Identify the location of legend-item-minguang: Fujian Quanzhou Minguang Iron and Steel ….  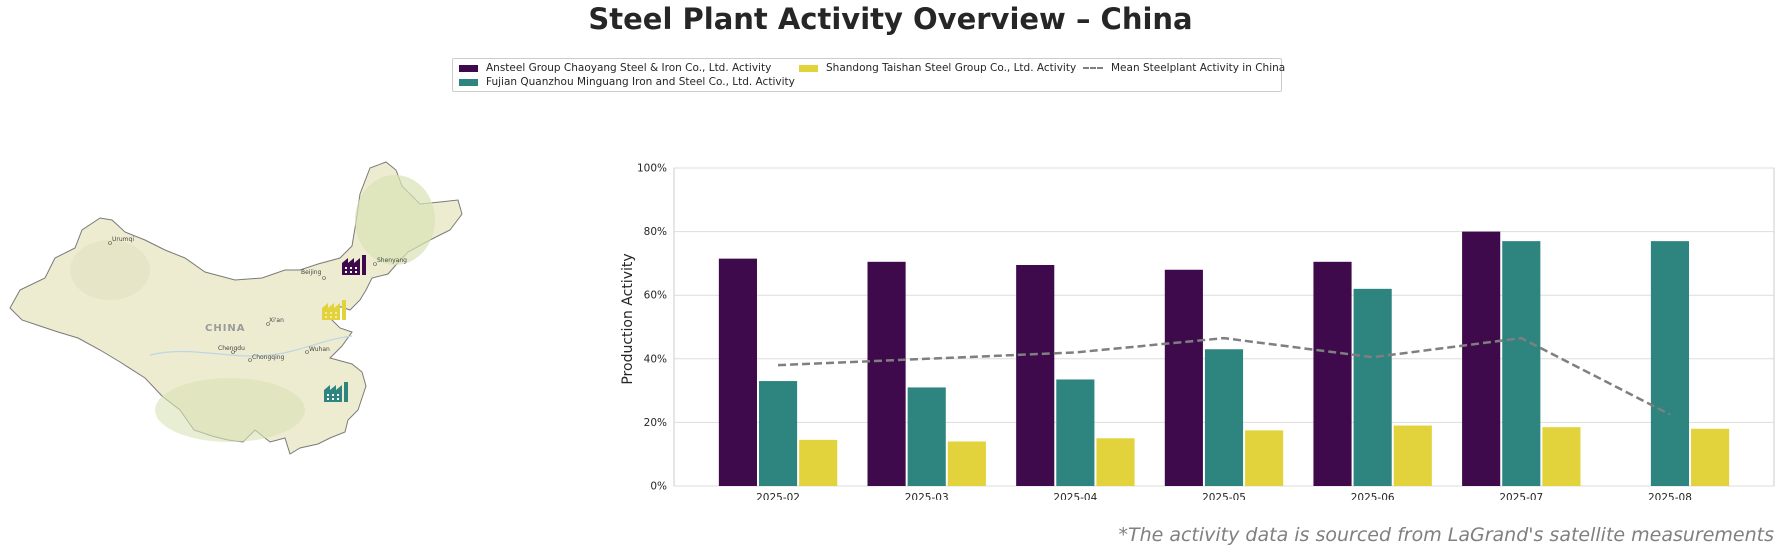
(627, 82).